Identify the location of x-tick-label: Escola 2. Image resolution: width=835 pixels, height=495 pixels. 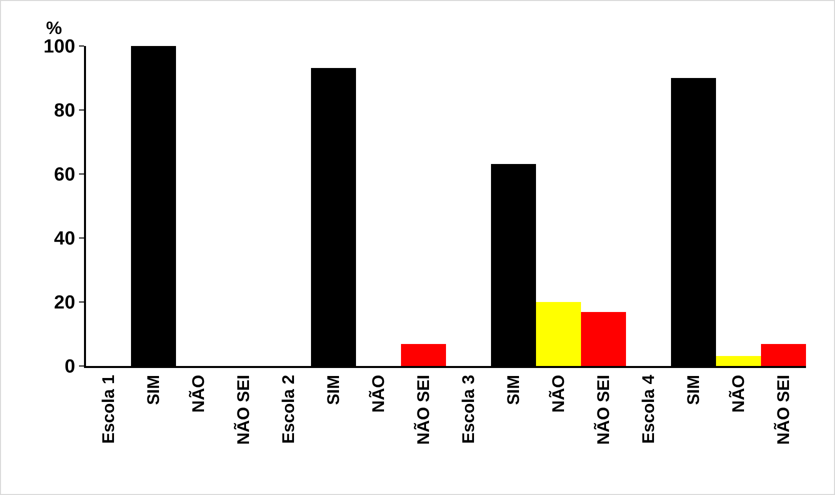
(288, 409).